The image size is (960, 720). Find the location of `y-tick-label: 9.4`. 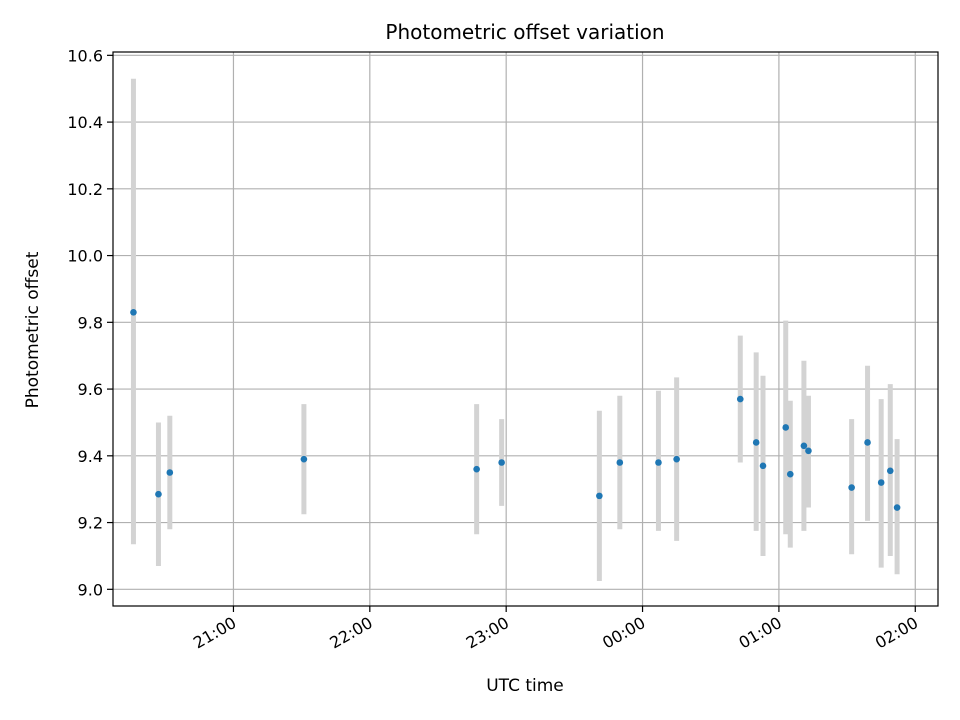

y-tick-label: 9.4 is located at coordinates (90, 456).